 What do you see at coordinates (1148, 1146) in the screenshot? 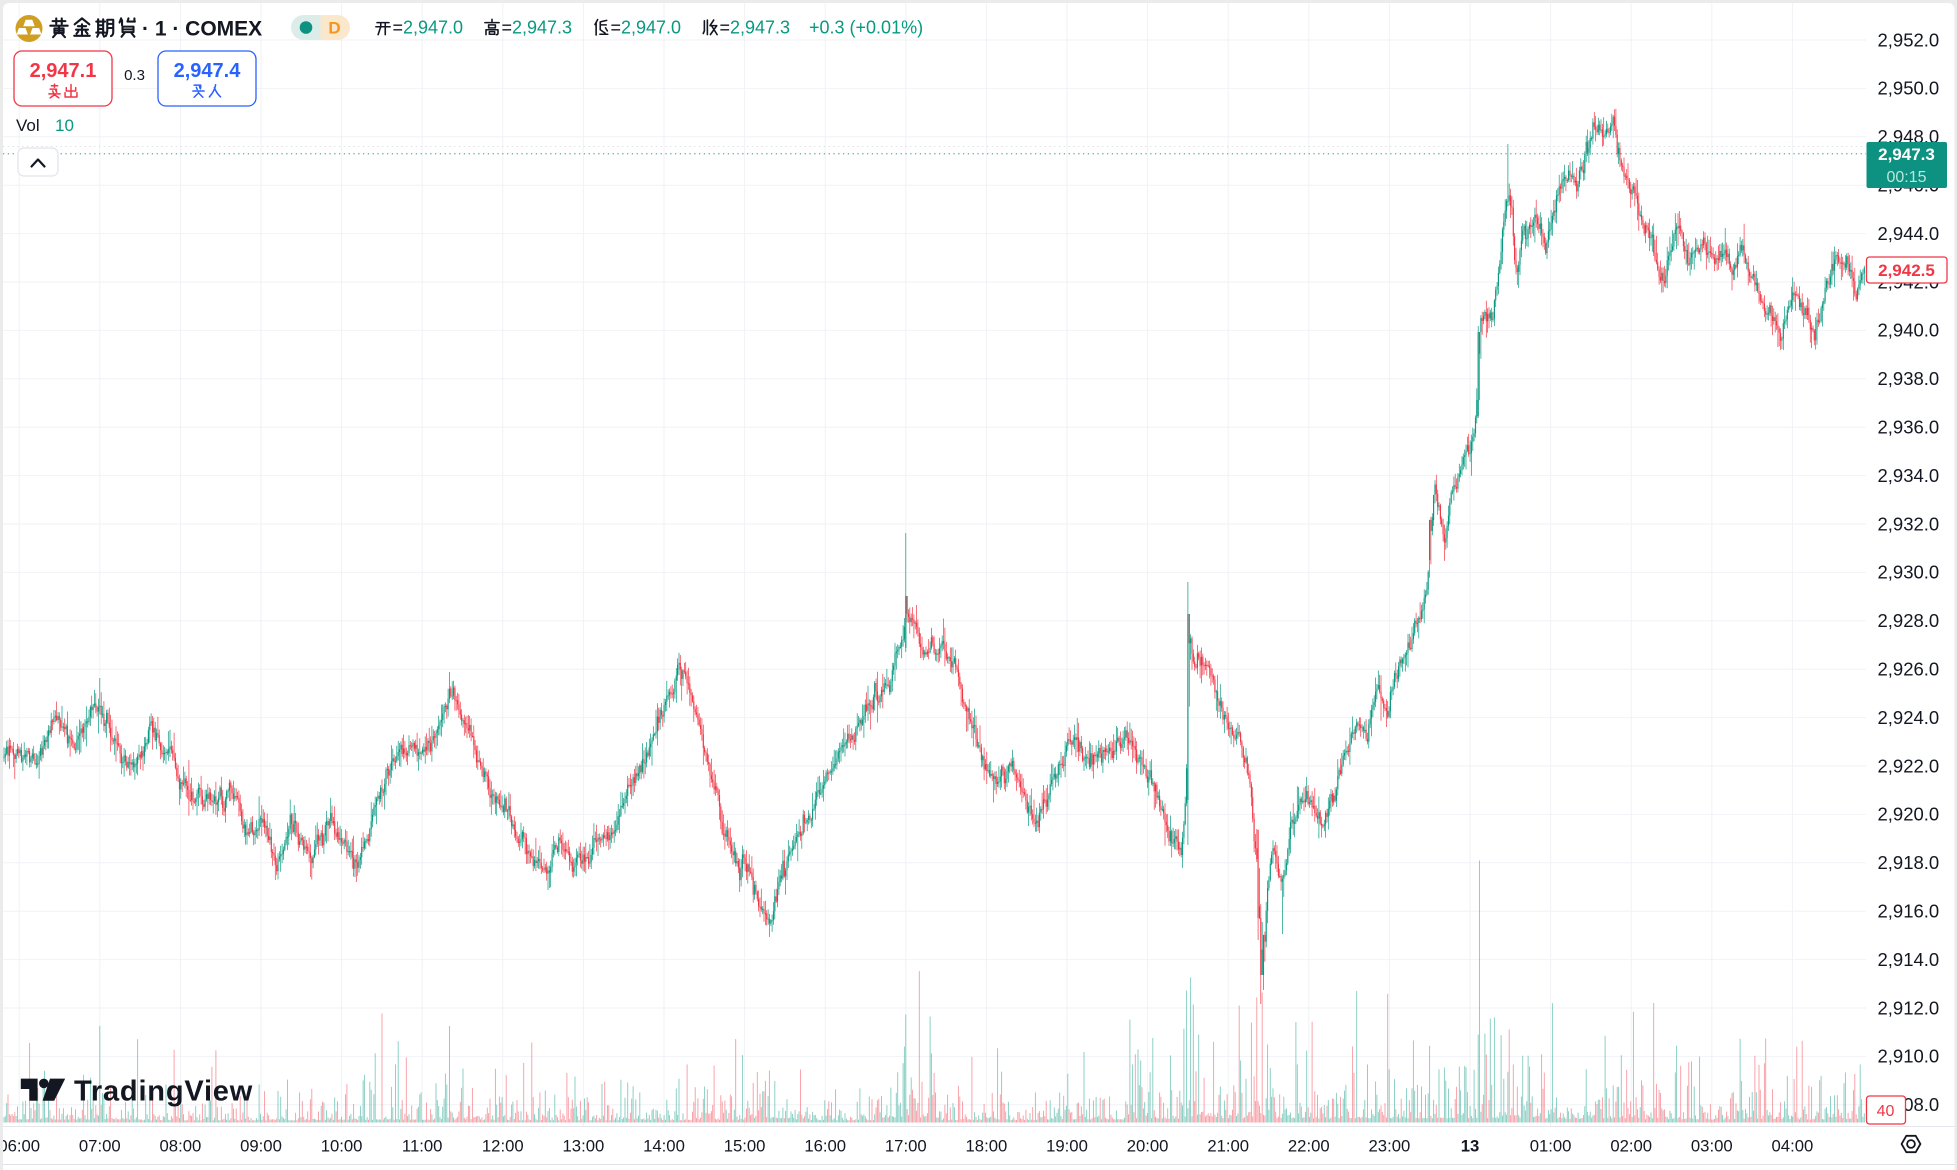
I see `svg-text: 20:00` at bounding box center [1148, 1146].